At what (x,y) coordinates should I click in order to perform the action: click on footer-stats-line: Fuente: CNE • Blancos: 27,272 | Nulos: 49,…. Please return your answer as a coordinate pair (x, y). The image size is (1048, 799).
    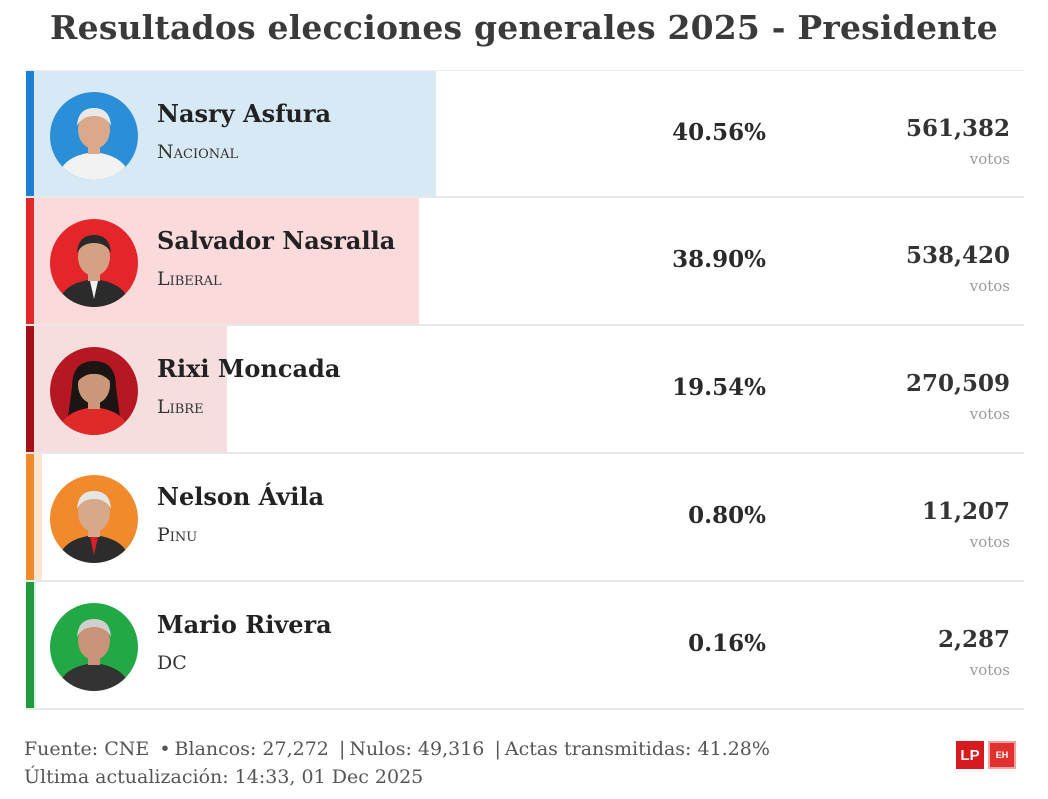
    Looking at the image, I should click on (397, 749).